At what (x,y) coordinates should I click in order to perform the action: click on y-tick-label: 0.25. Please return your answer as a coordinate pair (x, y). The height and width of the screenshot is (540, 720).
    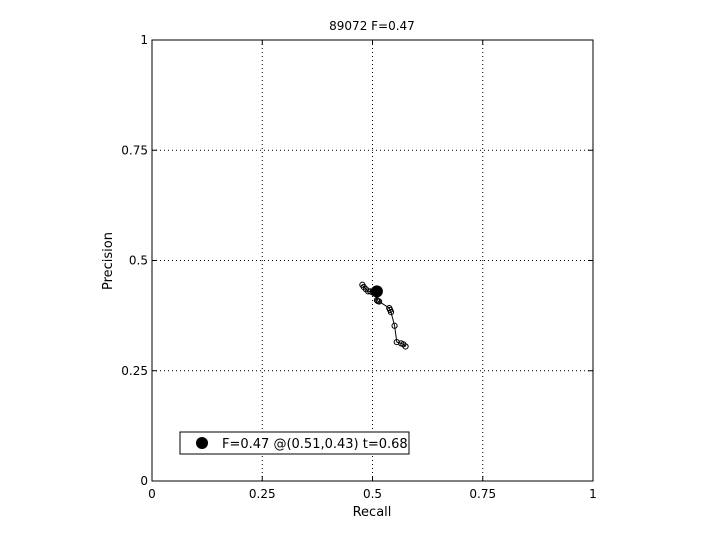
    Looking at the image, I should click on (134, 371).